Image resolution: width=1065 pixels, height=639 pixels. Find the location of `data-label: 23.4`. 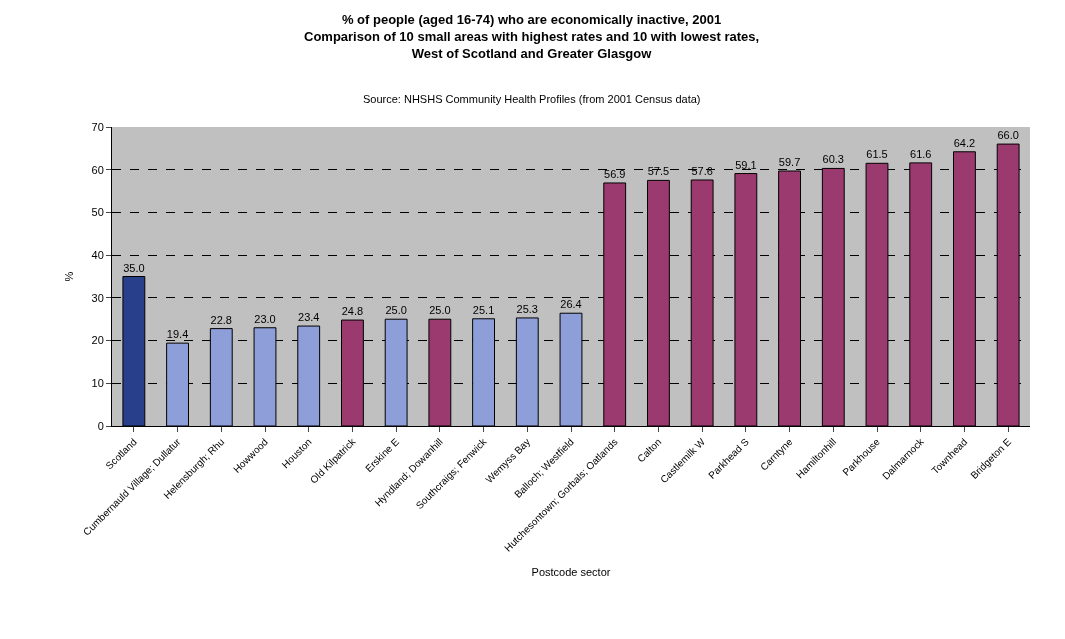

data-label: 23.4 is located at coordinates (309, 317).